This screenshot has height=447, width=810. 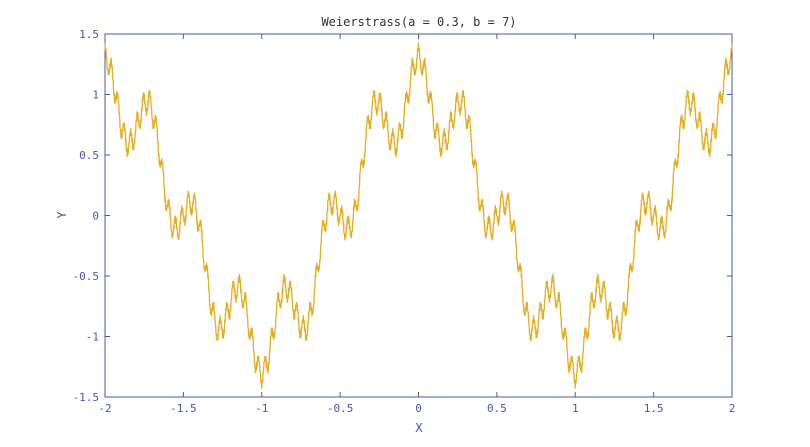 I want to click on x-tick-label: 0.5, so click(x=497, y=408).